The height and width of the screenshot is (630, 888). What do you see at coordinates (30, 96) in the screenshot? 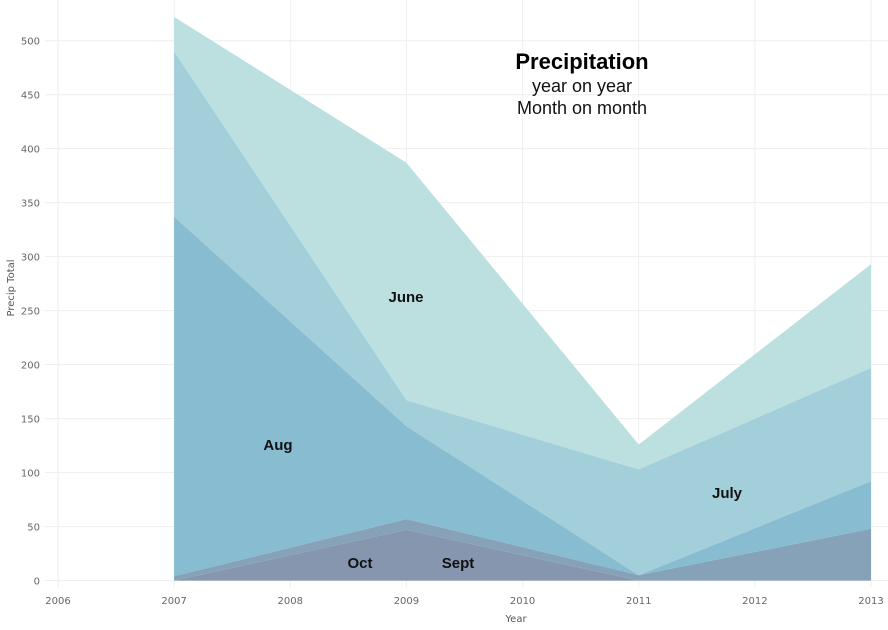
I see `y-tick-label: 450` at bounding box center [30, 96].